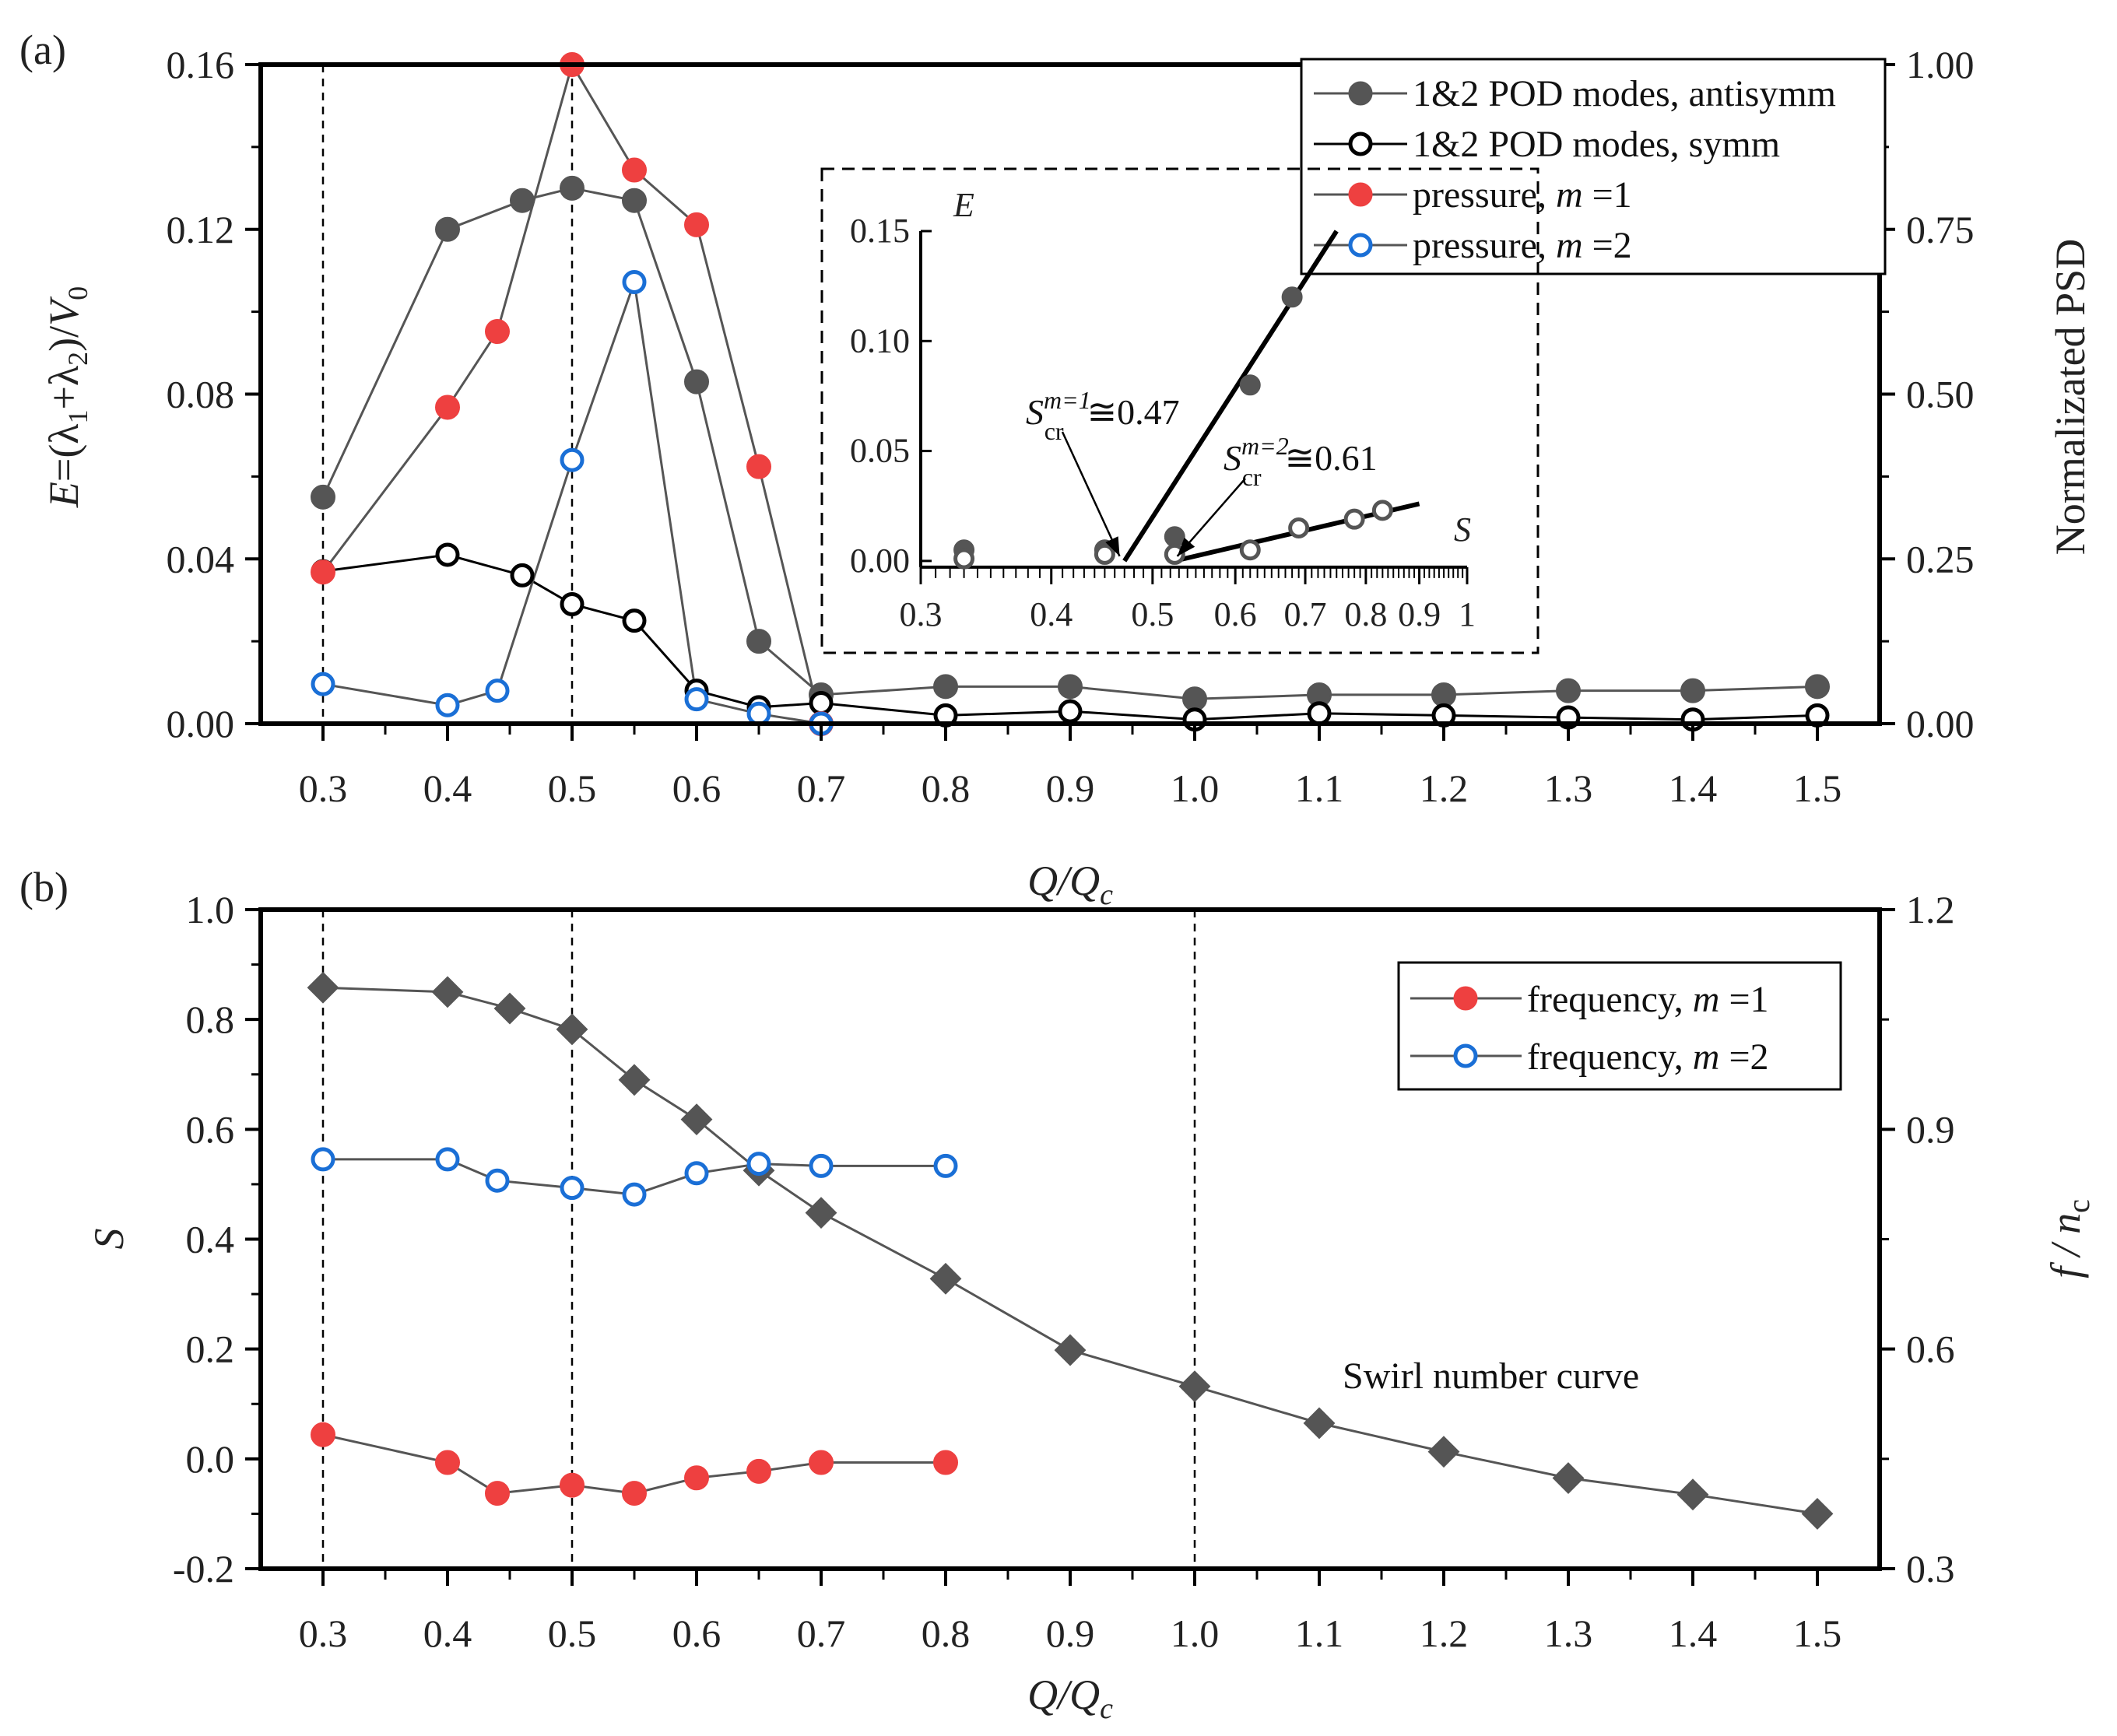  Describe the element at coordinates (1465, 1055) in the screenshot. I see `legend-marker-frequency-m2` at that location.